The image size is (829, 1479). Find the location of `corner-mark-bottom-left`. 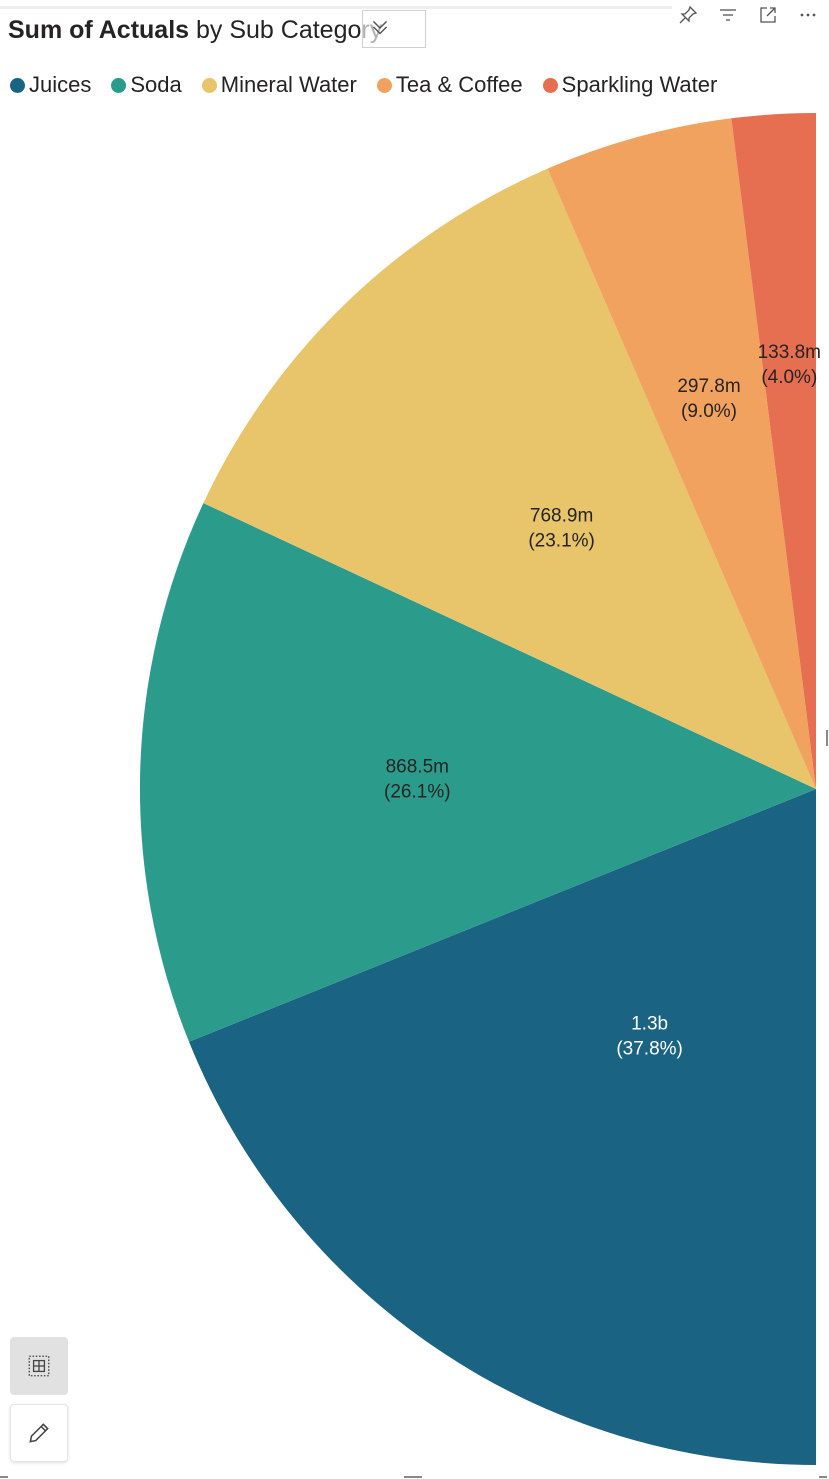

corner-mark-bottom-left is located at coordinates (4, 1477).